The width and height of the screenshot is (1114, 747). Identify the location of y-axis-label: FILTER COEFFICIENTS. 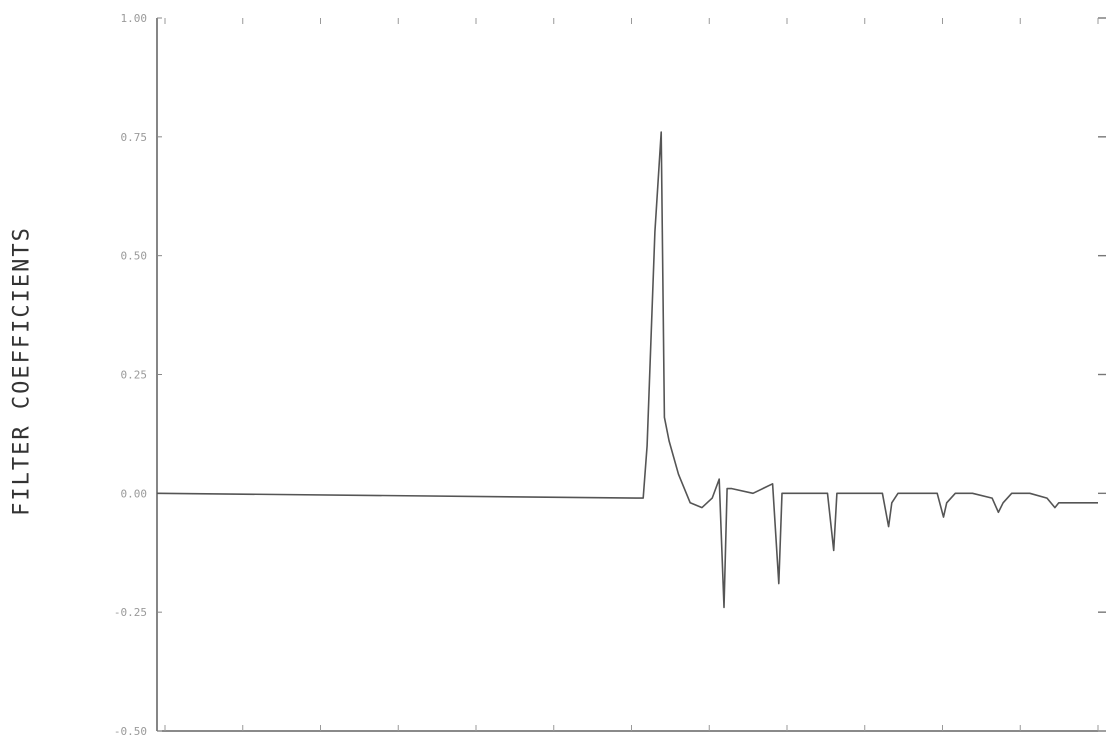
(22, 371).